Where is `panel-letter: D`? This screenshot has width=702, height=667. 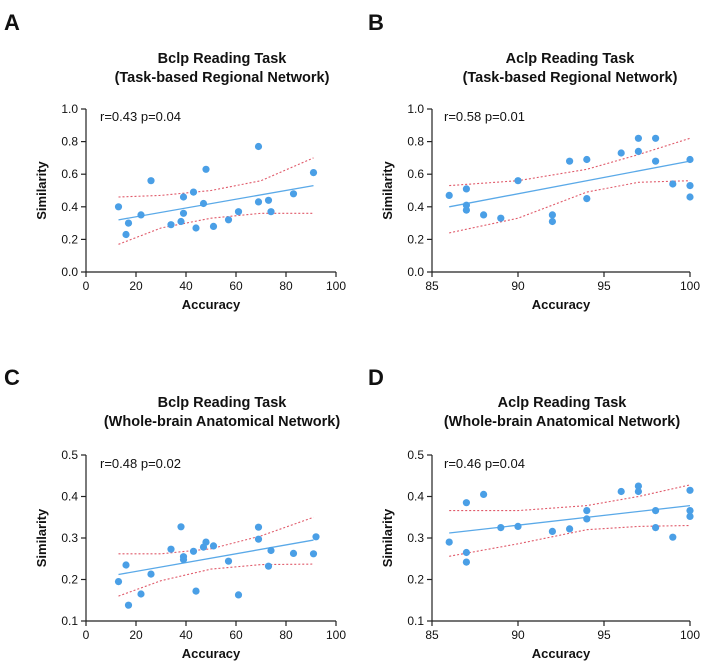 panel-letter: D is located at coordinates (376, 377).